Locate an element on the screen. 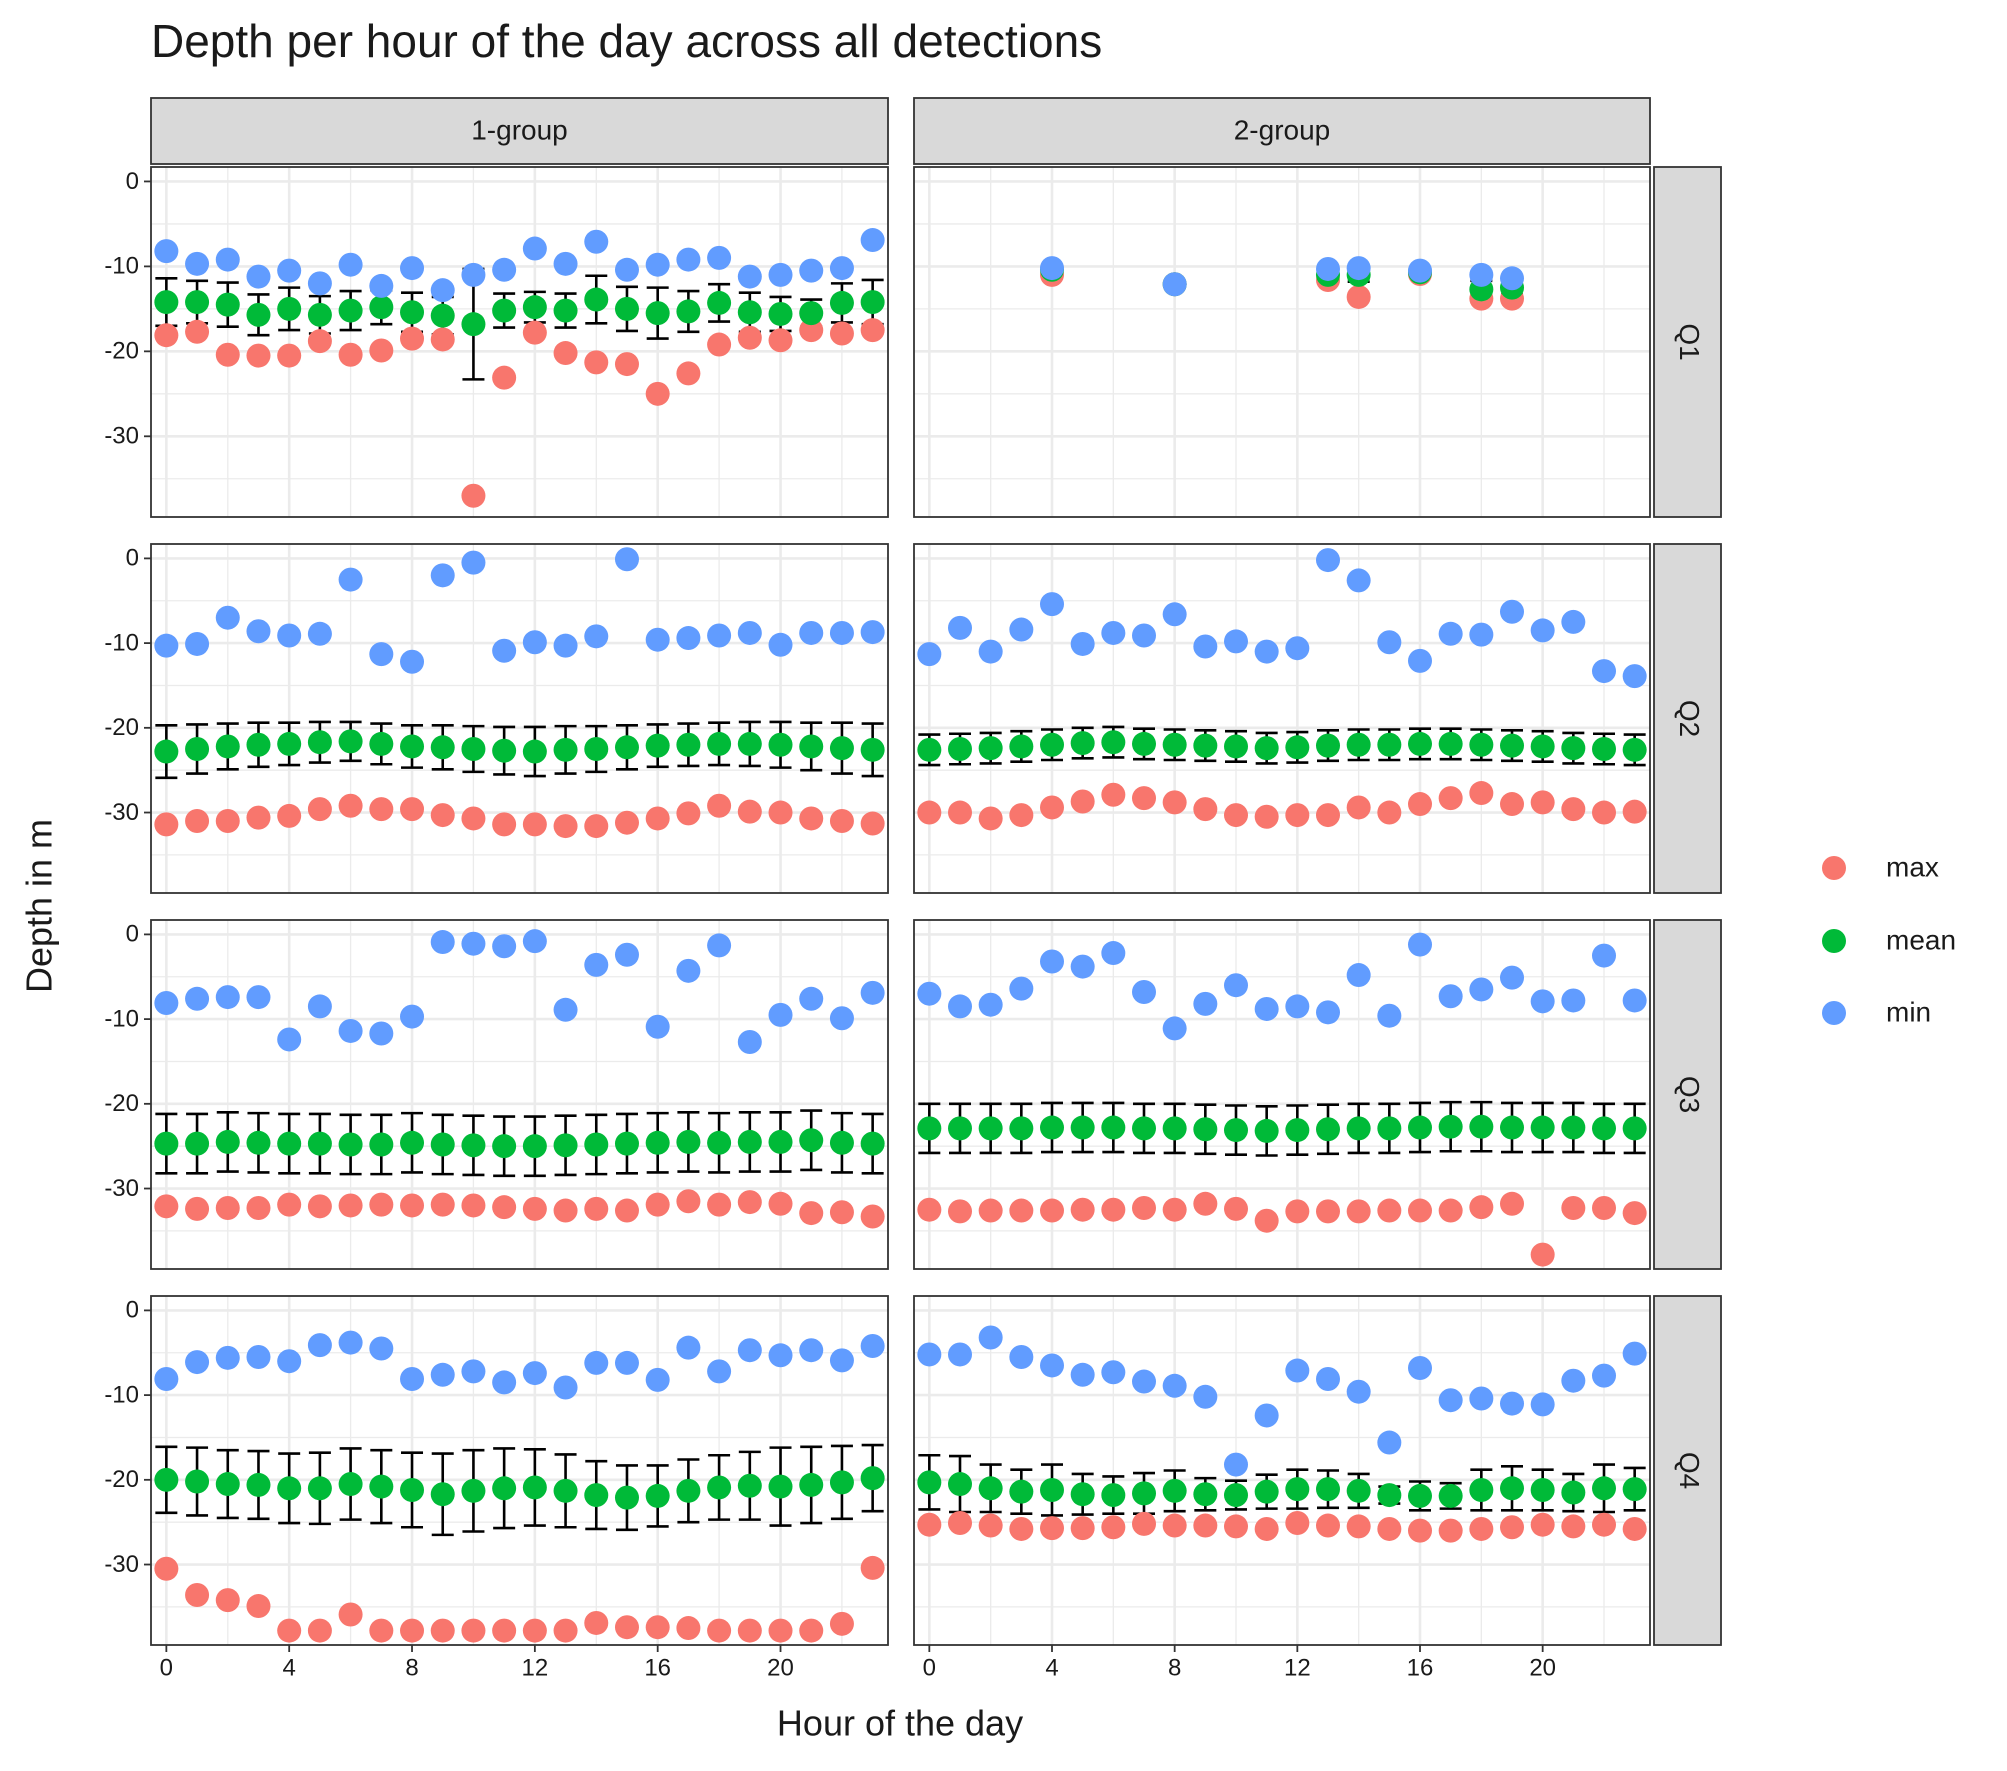 Image resolution: width=2007 pixels, height=1771 pixels. panel-border is located at coordinates (519, 718).